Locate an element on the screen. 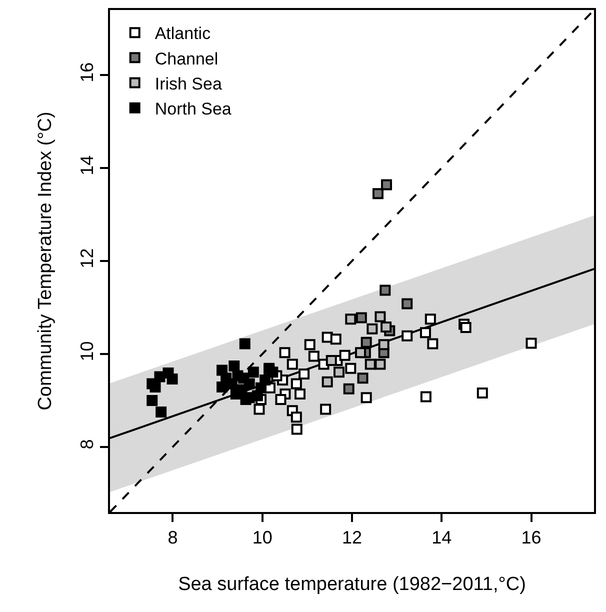  y-tick-label: 14 is located at coordinates (86, 165).